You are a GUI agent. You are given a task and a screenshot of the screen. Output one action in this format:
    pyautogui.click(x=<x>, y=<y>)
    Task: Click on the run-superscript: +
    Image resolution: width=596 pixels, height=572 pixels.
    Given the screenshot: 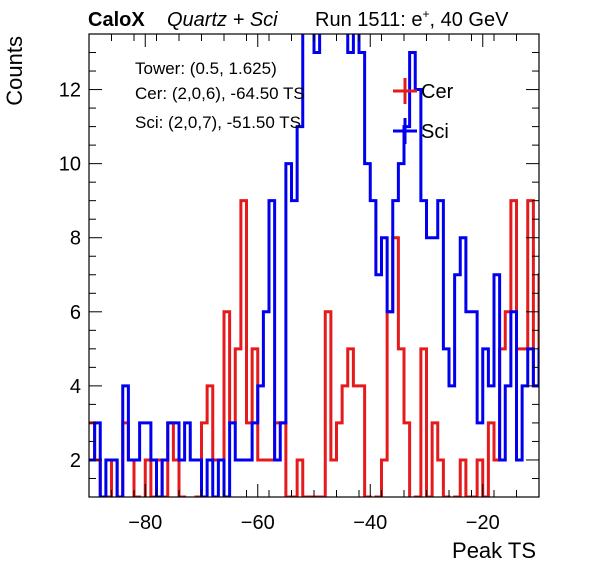 What is the action you would take?
    pyautogui.click(x=426, y=14)
    